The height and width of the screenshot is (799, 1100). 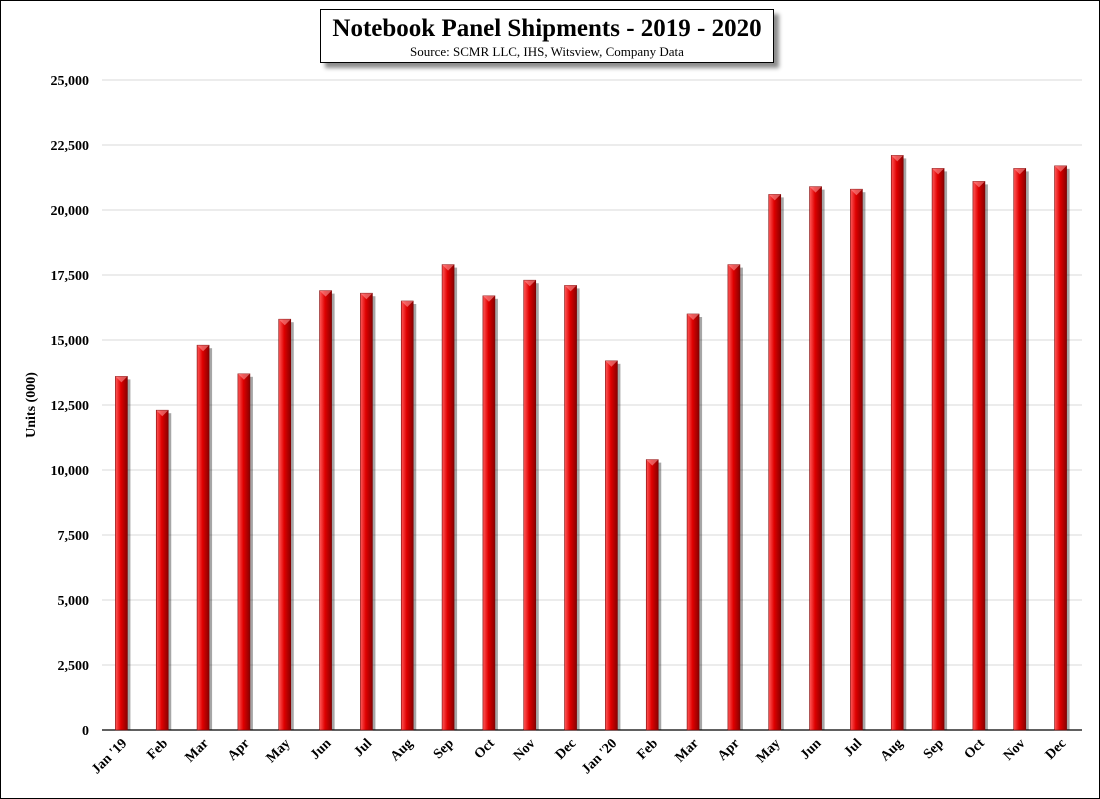 What do you see at coordinates (599, 756) in the screenshot?
I see `x-tick-label: Jan '20` at bounding box center [599, 756].